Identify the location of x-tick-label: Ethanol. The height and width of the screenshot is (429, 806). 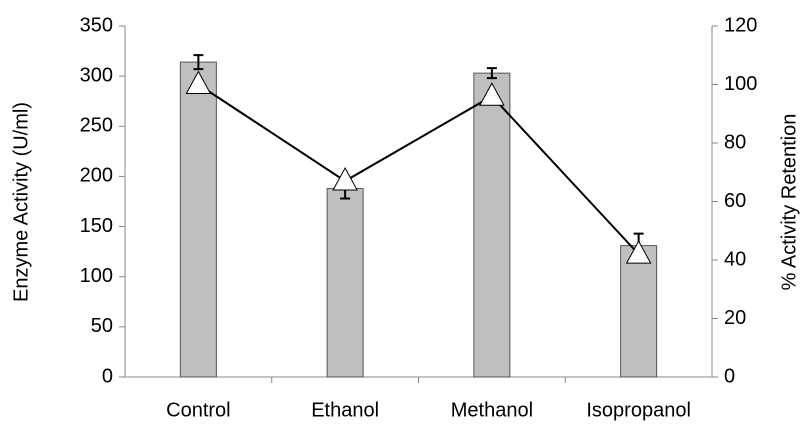
(345, 410).